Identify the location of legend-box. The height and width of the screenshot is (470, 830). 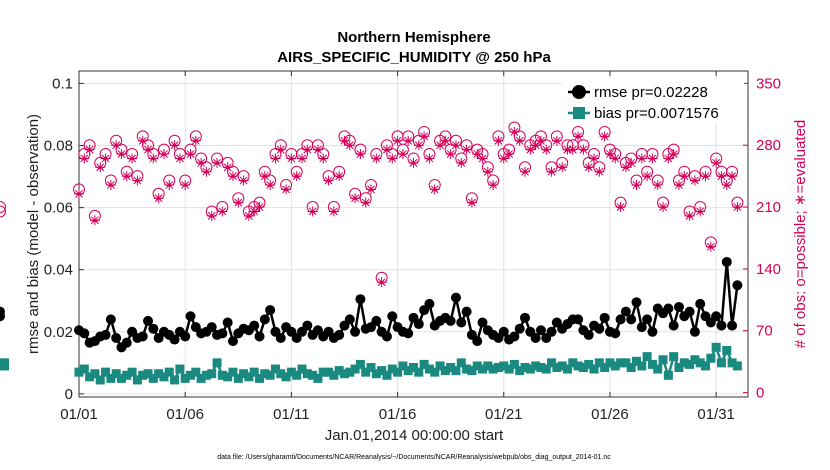
(653, 101).